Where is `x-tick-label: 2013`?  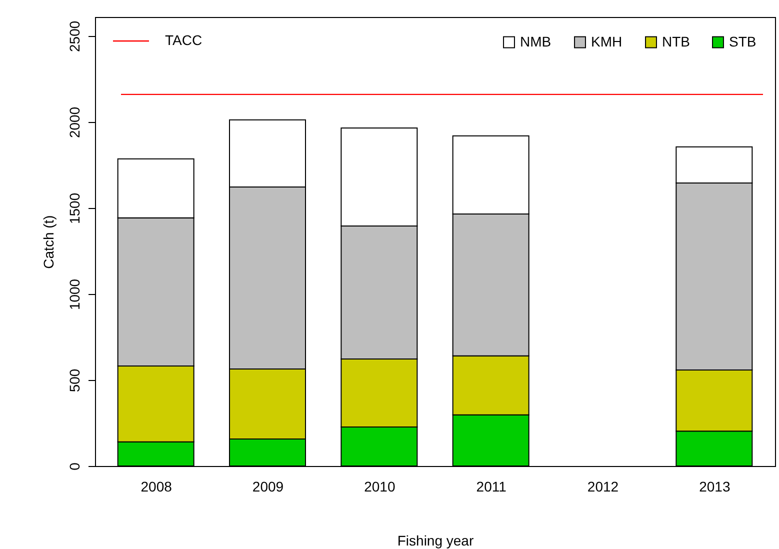
x-tick-label: 2013 is located at coordinates (714, 486).